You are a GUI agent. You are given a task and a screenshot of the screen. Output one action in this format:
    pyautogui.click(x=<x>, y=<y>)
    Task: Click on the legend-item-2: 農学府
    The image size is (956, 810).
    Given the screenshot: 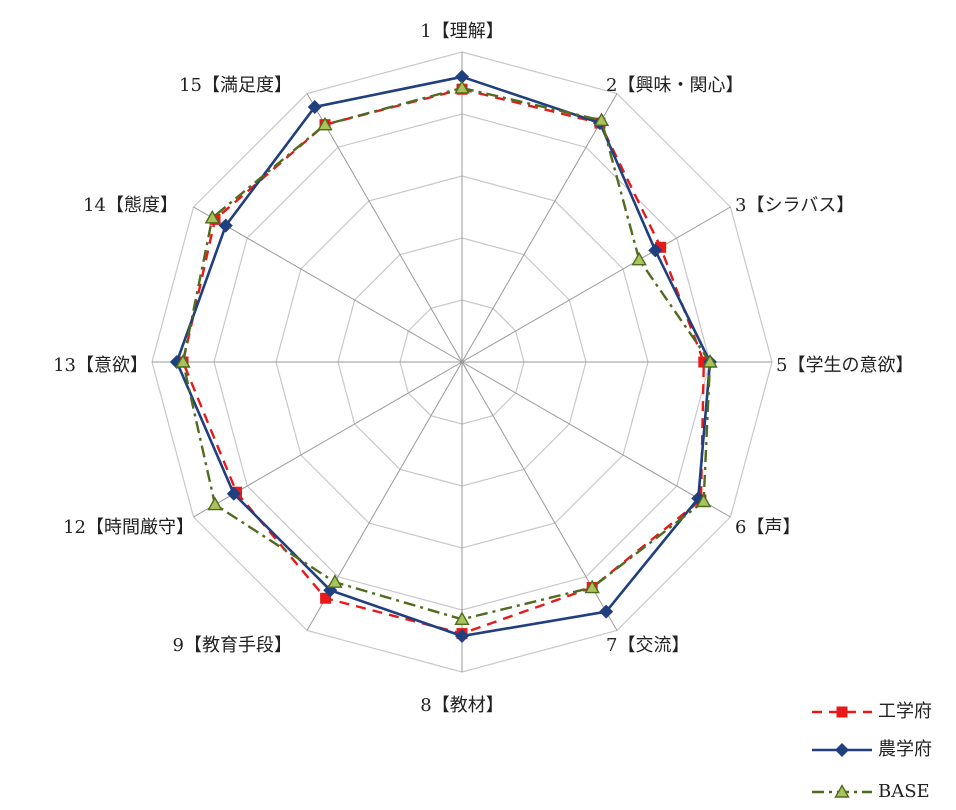 What is the action you would take?
    pyautogui.click(x=872, y=749)
    